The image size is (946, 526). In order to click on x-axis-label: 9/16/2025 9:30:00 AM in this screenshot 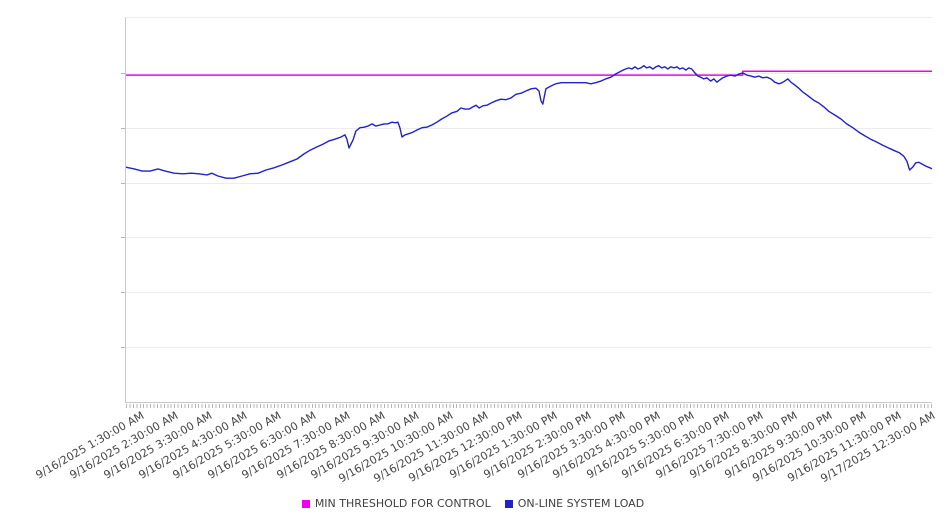, I will do `click(365, 445)`.